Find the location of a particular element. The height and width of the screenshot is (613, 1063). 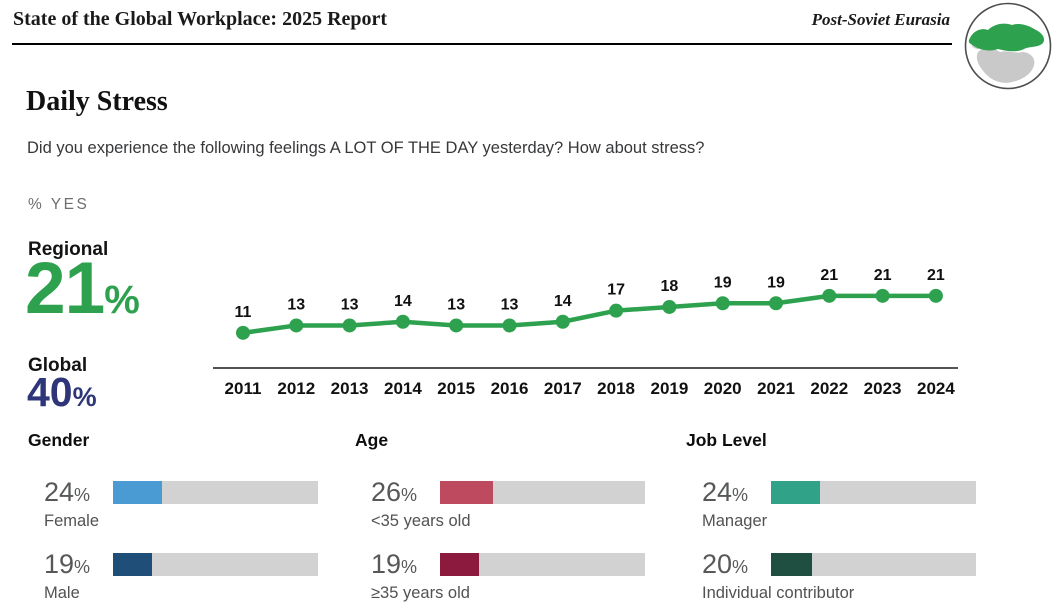

stat-label: Individual contributor is located at coordinates (778, 593).